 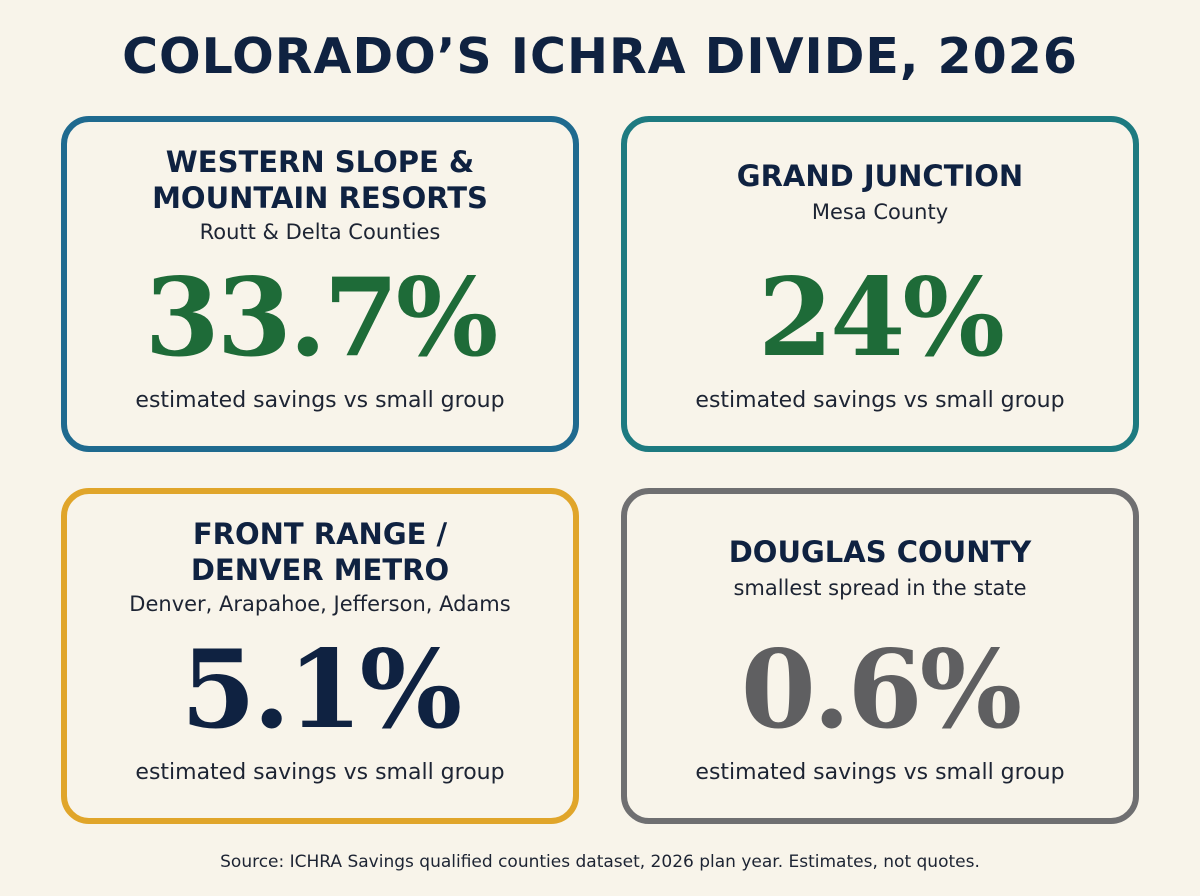 What do you see at coordinates (881, 318) in the screenshot?
I see `card-savings-value: 24%` at bounding box center [881, 318].